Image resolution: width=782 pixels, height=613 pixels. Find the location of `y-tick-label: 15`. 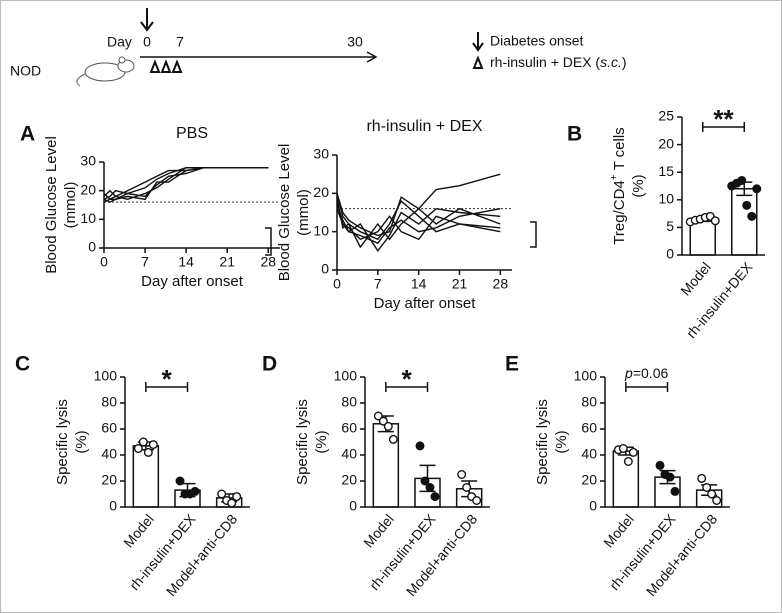

y-tick-label: 15 is located at coordinates (666, 171).